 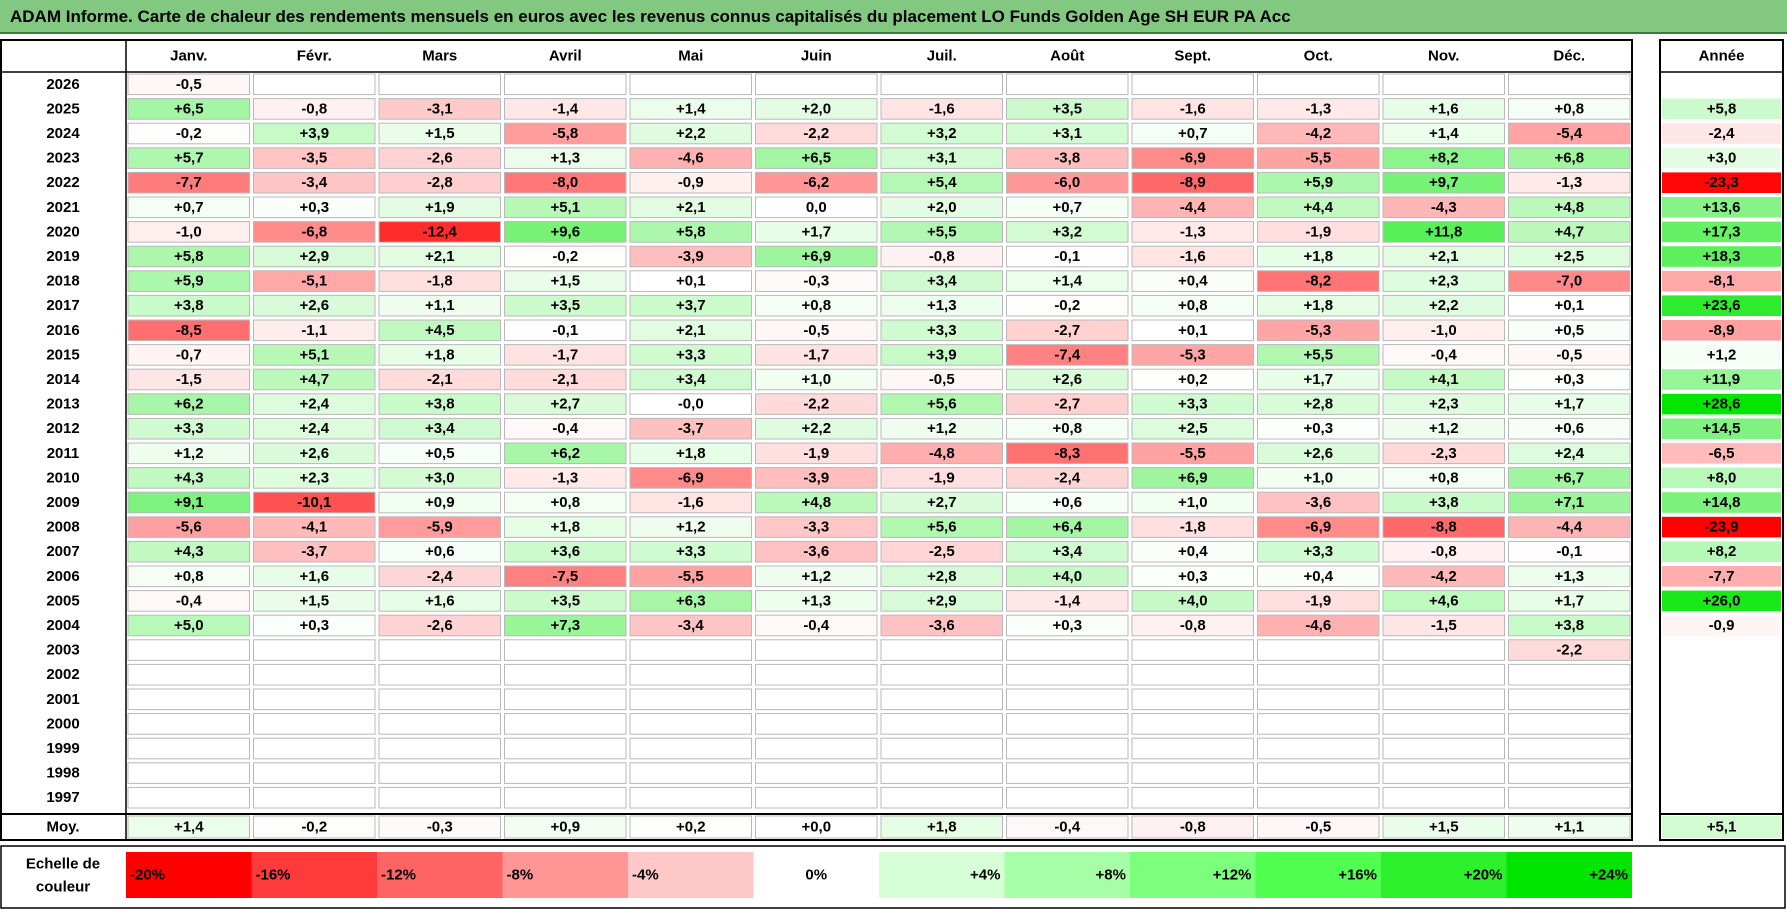 I want to click on annual-value: +8,2, so click(x=1722, y=551).